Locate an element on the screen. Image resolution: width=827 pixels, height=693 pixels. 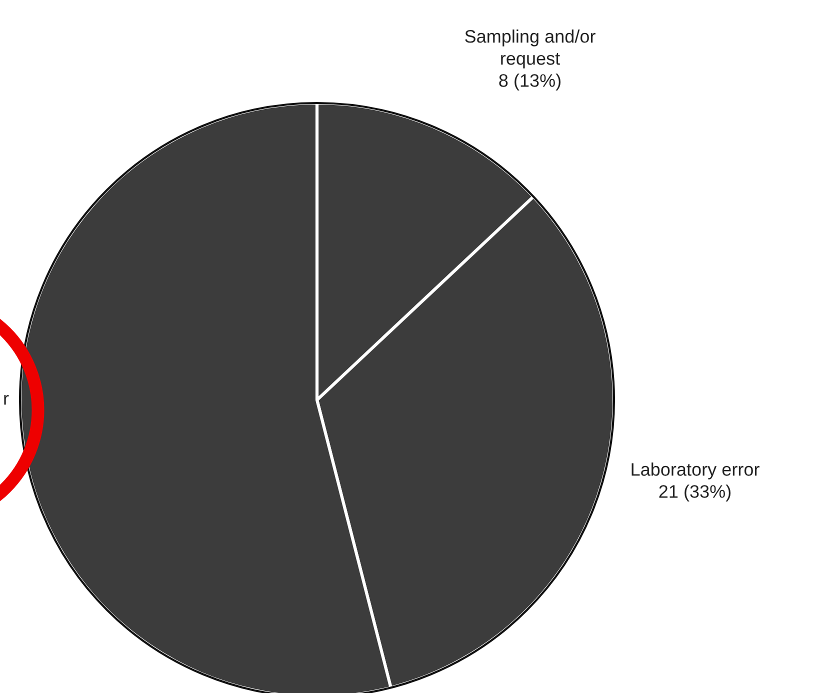
slice-label: r is located at coordinates (6, 399).